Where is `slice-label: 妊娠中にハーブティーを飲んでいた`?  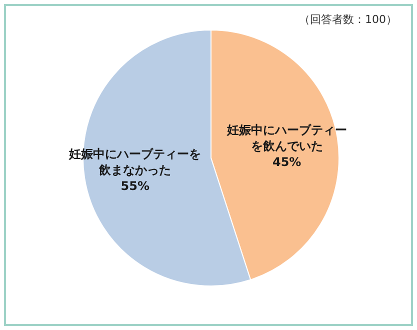
slice-label: 妊娠中にハーブティーを飲んでいた is located at coordinates (287, 138).